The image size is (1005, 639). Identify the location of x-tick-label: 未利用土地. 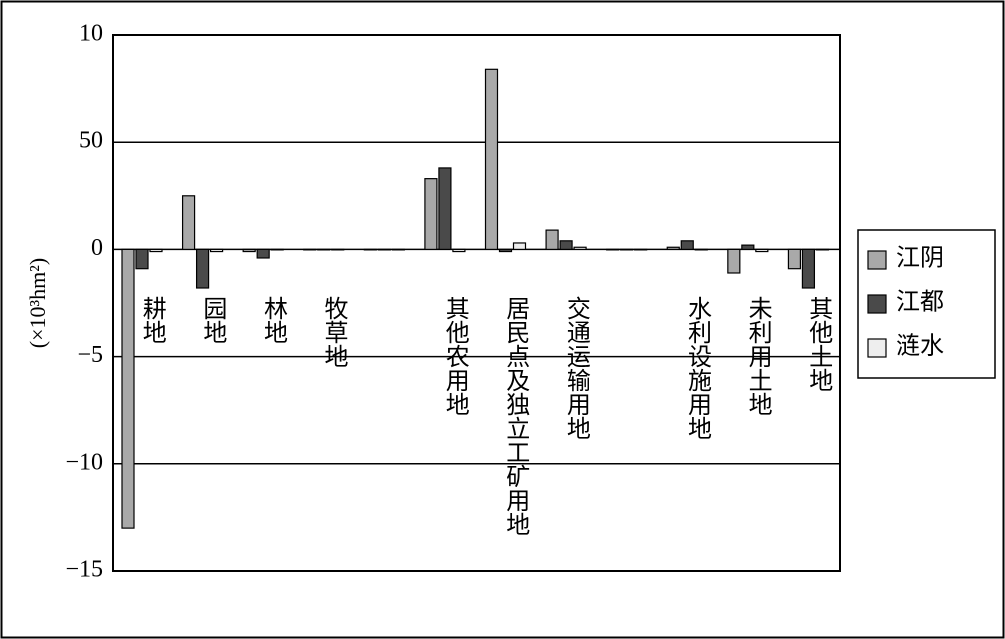
(758, 356).